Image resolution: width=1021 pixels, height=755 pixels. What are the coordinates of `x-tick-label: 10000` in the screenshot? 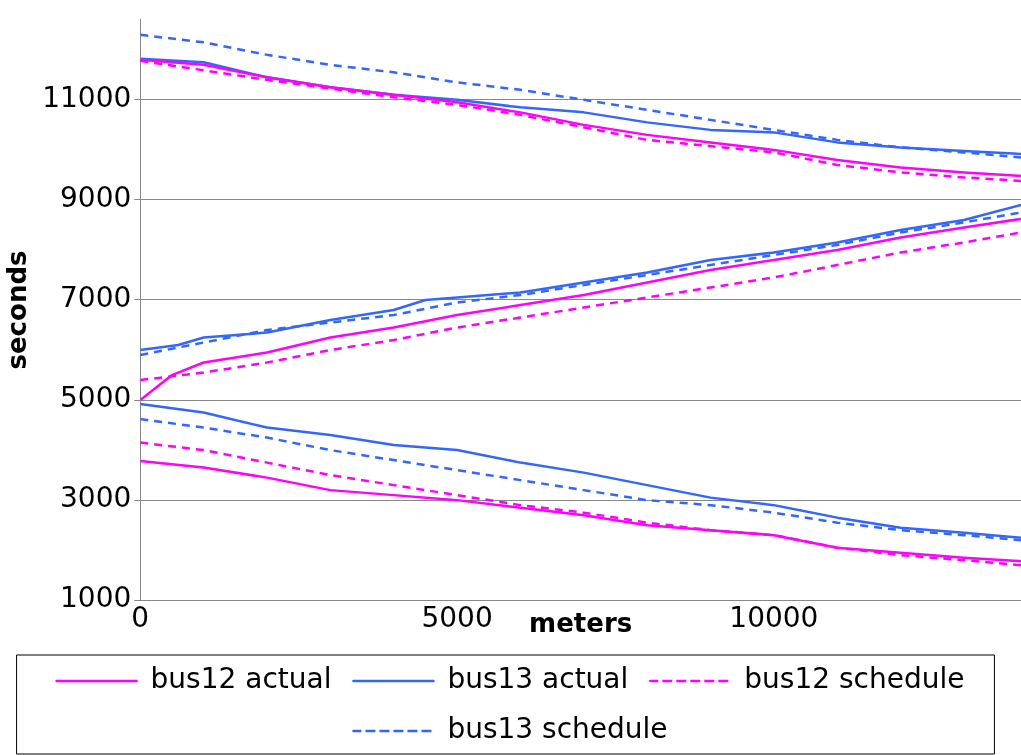 It's located at (774, 618).